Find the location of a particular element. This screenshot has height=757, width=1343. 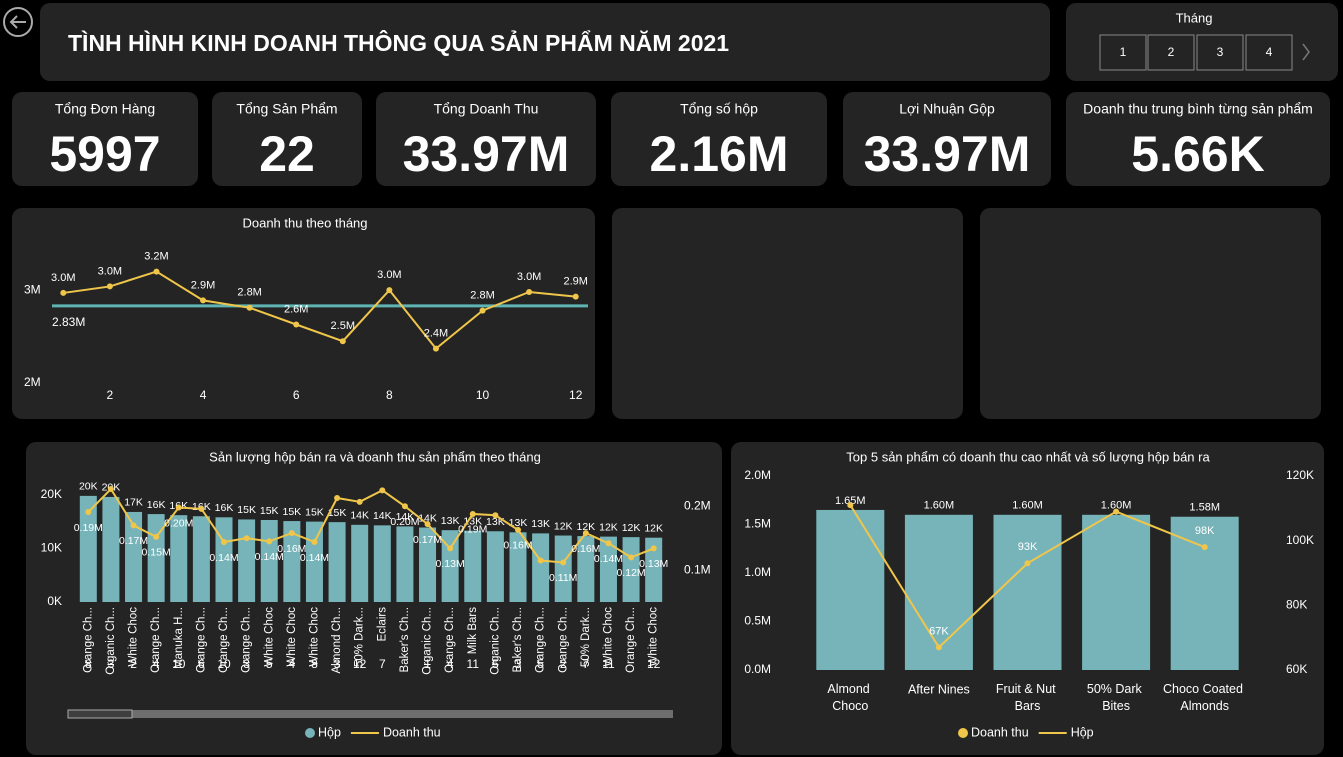

x-group-label: 11 is located at coordinates (473, 664).